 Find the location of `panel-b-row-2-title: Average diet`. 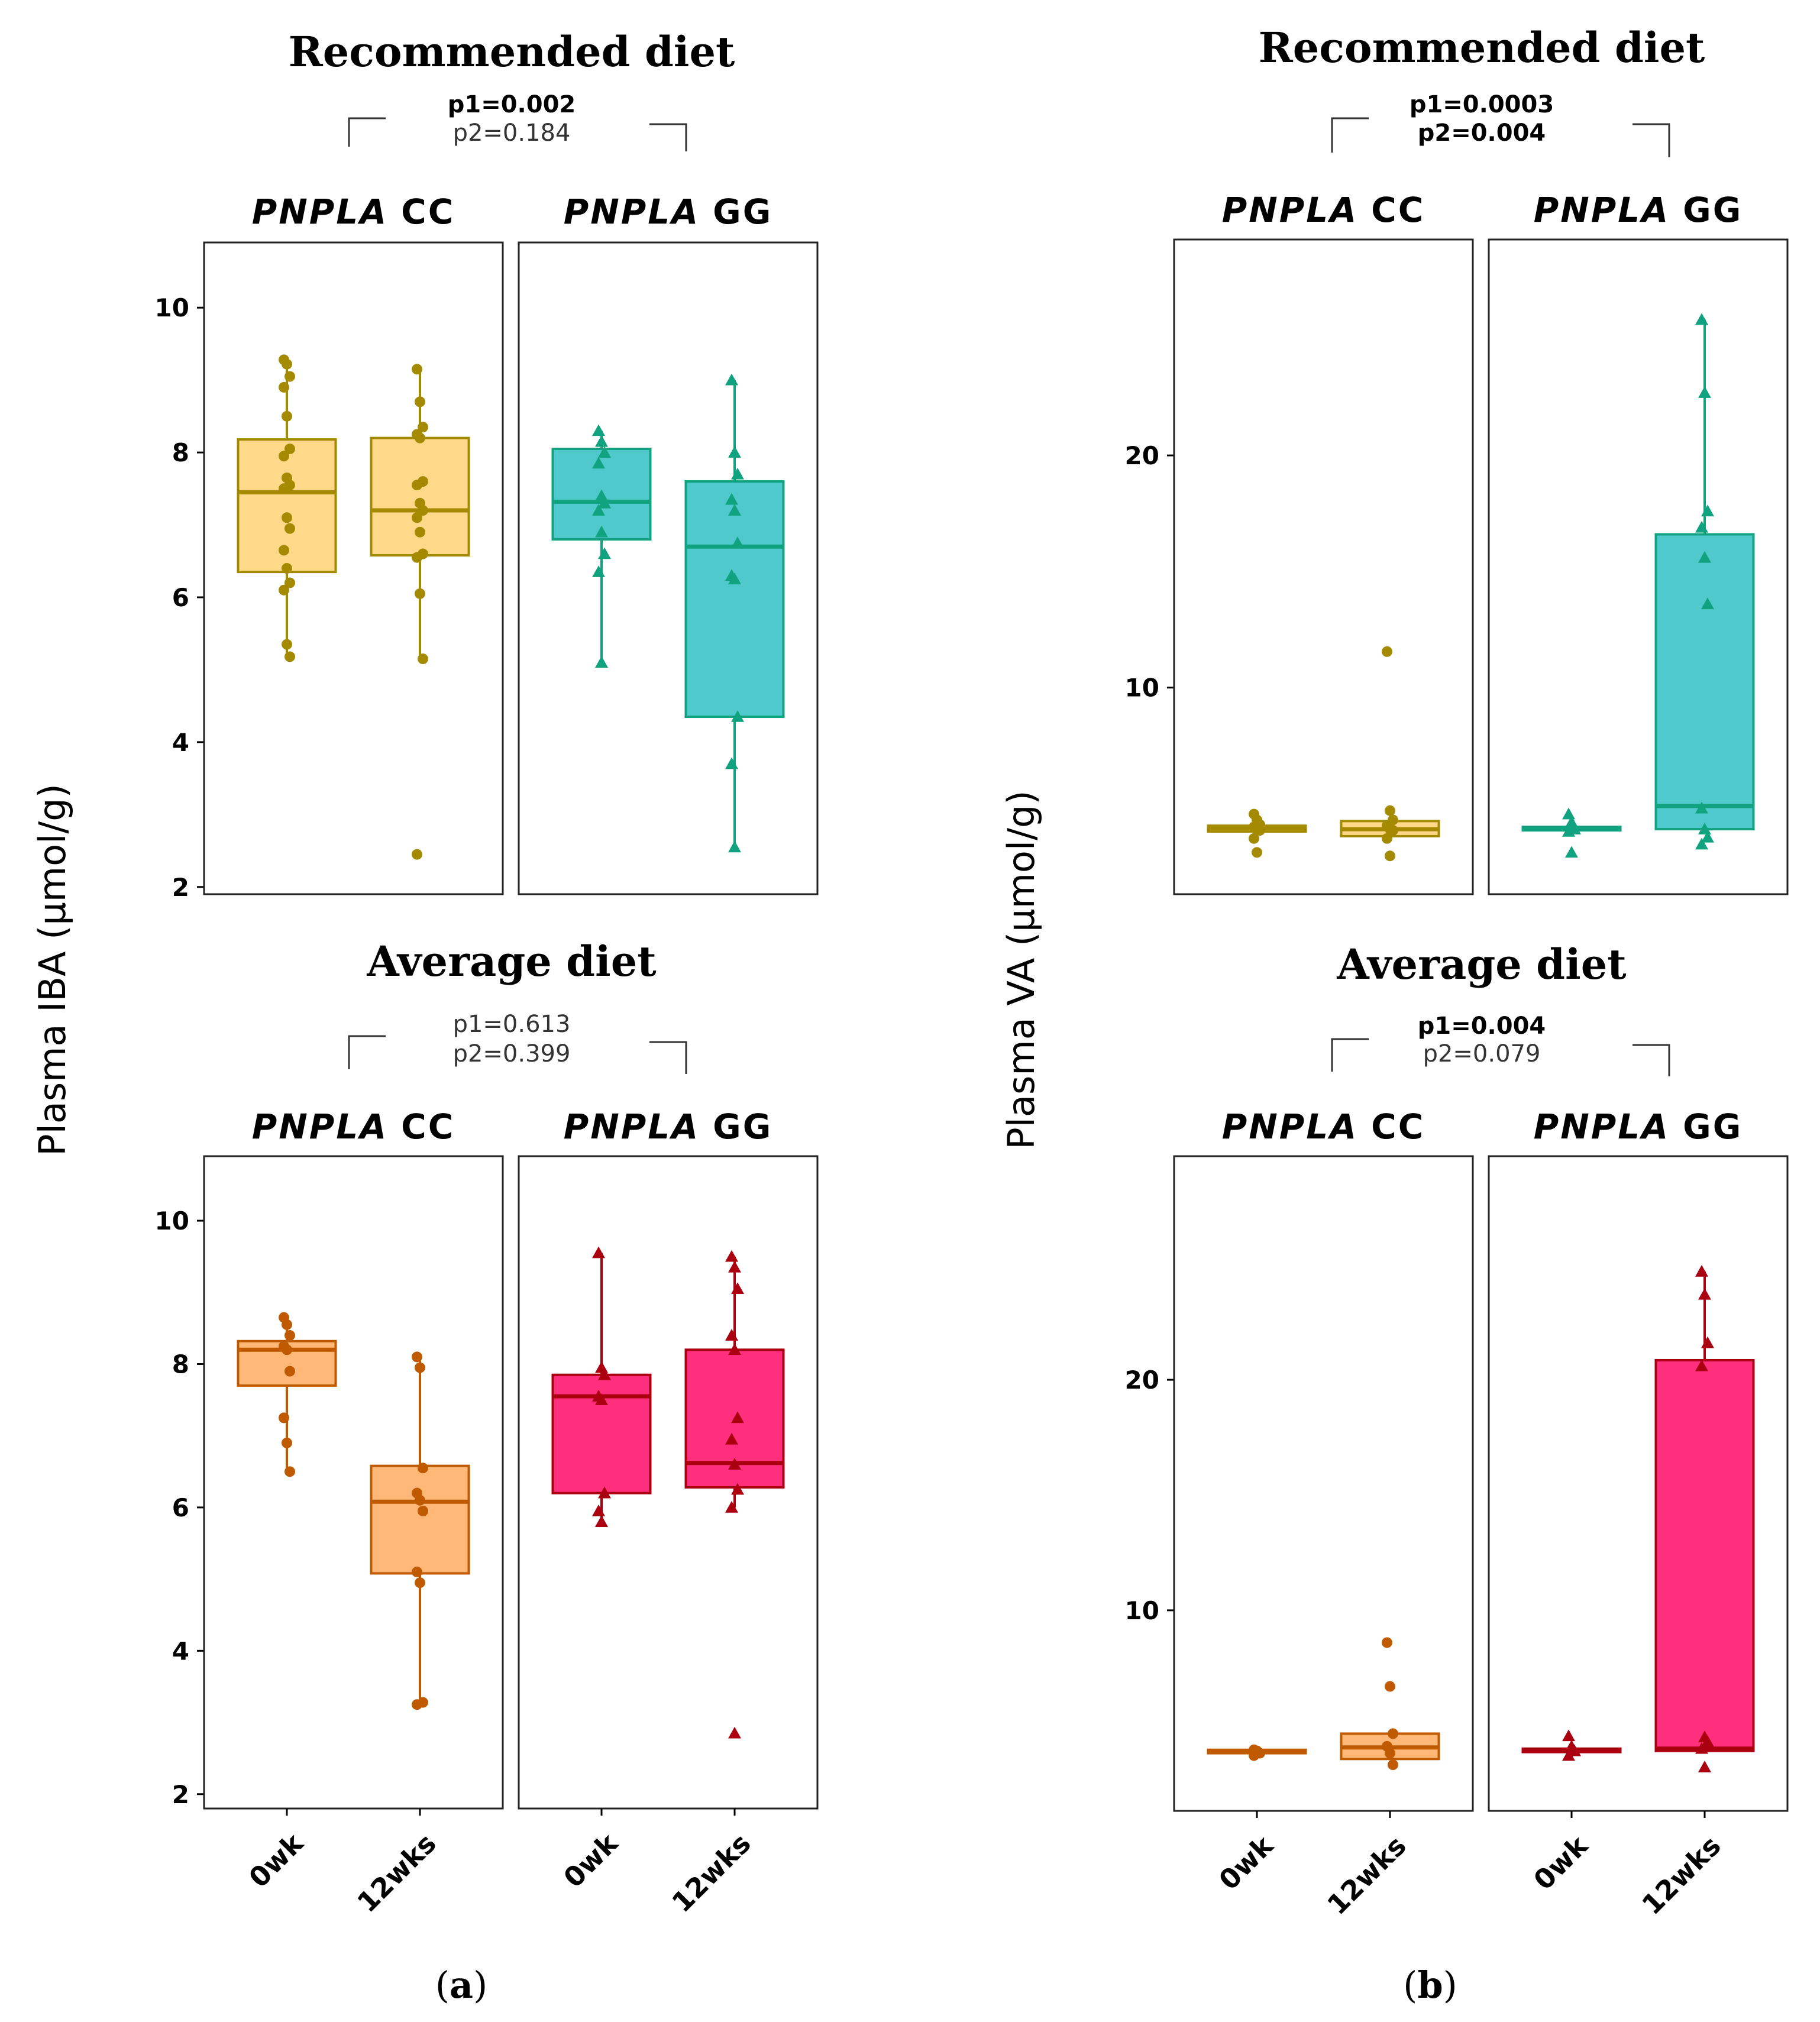

panel-b-row-2-title: Average diet is located at coordinates (1481, 964).